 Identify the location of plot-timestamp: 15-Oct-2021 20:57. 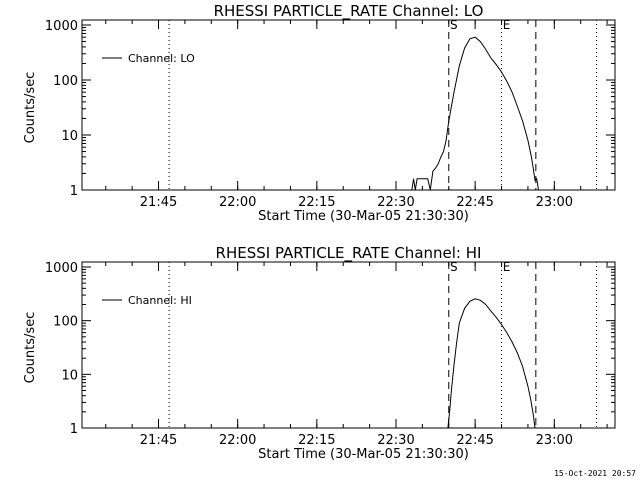
(595, 473).